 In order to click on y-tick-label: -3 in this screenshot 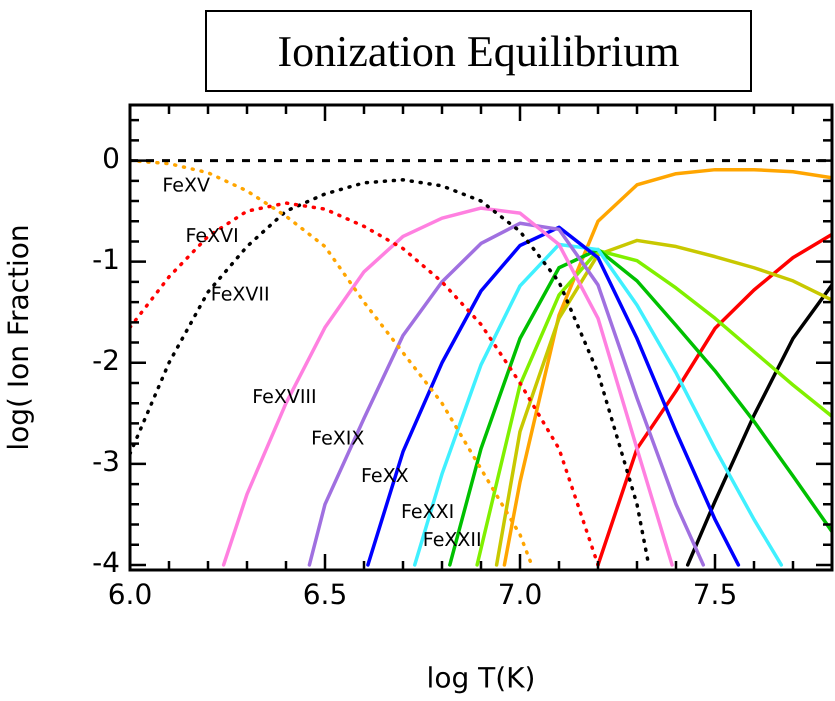, I will do `click(106, 461)`.